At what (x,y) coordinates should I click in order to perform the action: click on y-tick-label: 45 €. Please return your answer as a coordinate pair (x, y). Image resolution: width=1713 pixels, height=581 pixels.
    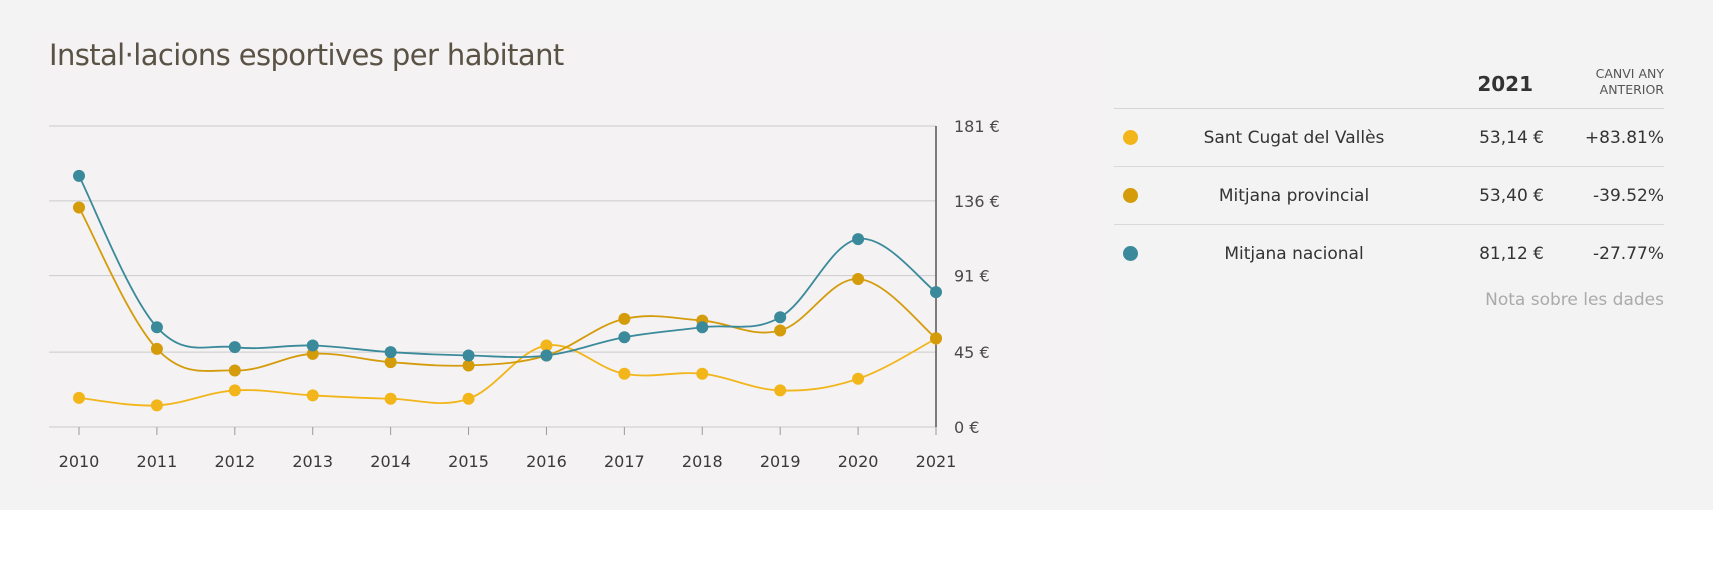
    Looking at the image, I should click on (972, 352).